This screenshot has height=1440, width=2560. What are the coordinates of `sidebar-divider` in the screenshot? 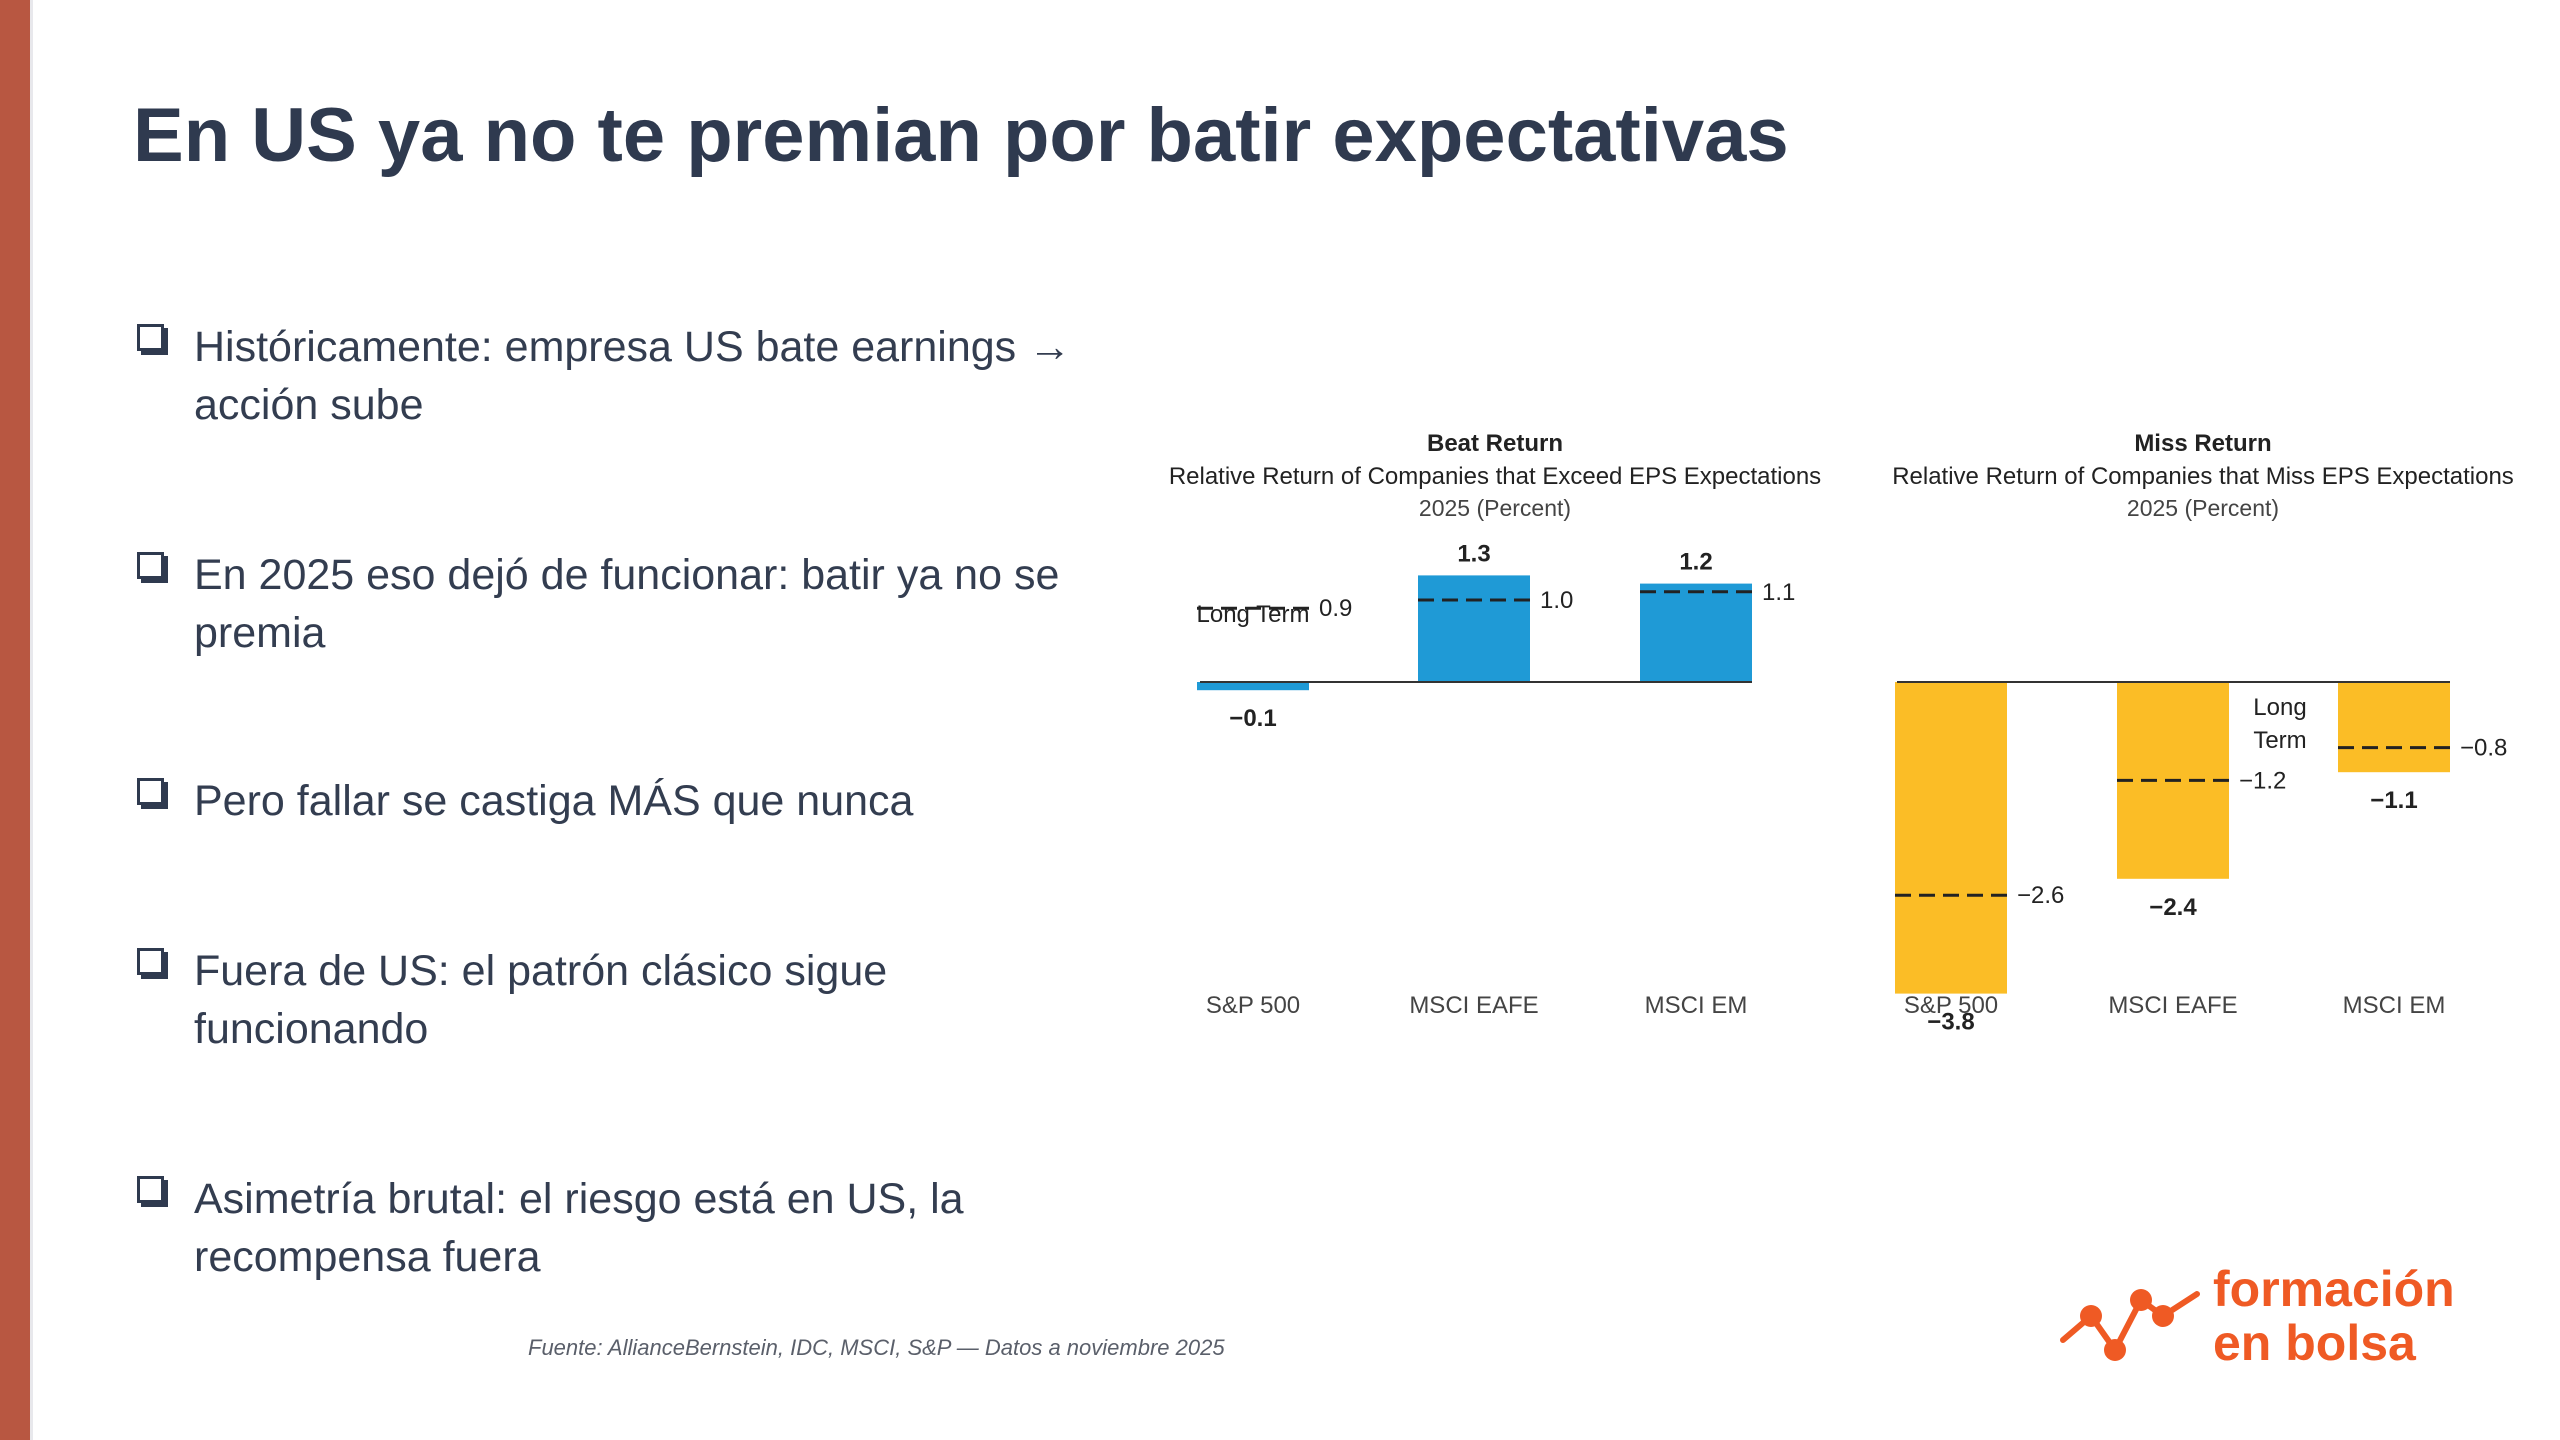 It's located at (31, 720).